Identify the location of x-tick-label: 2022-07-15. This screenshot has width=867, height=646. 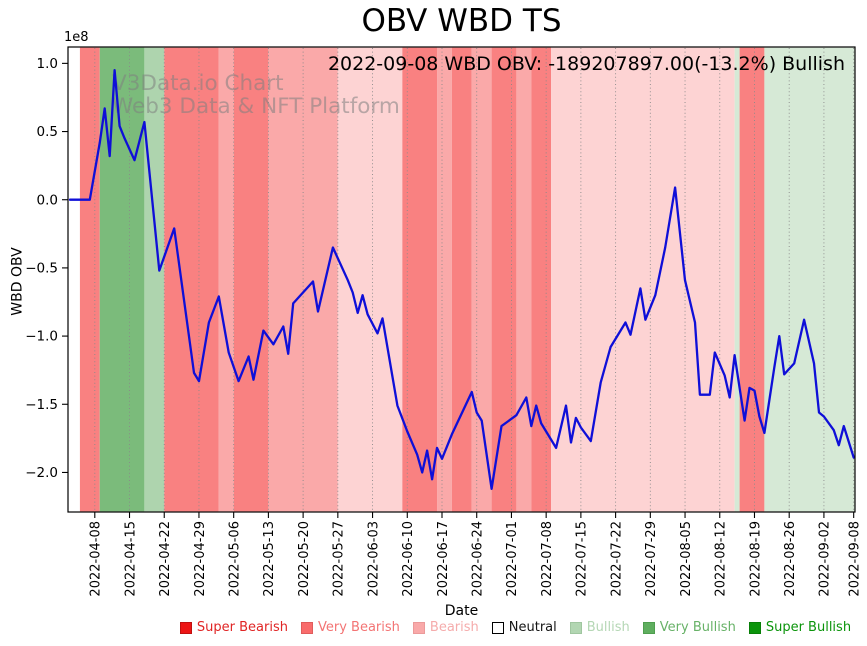
(582, 559).